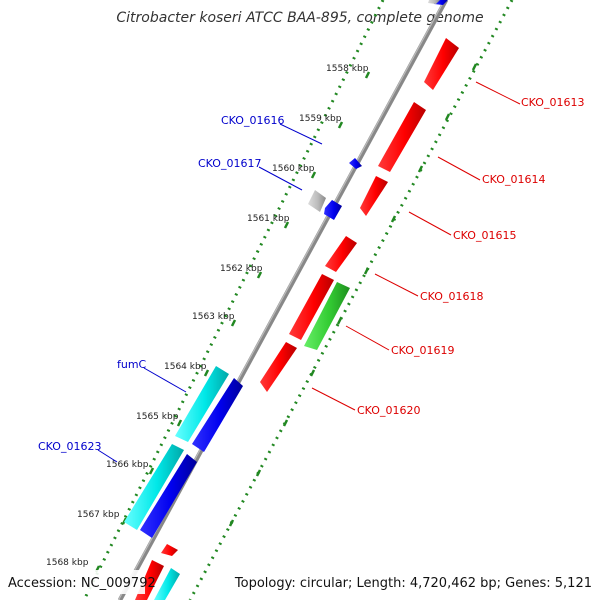  I want to click on tick-label: 1561 kbp, so click(268, 219).